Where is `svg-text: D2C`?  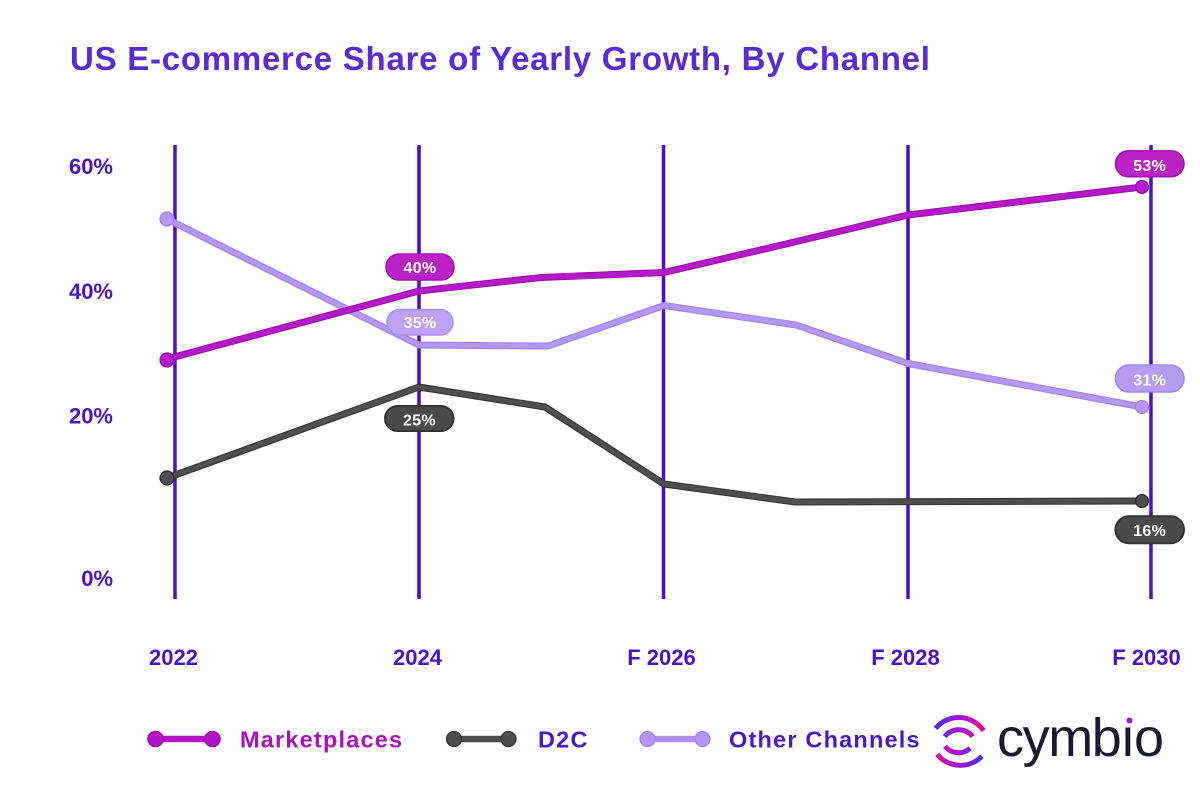
svg-text: D2C is located at coordinates (563, 740).